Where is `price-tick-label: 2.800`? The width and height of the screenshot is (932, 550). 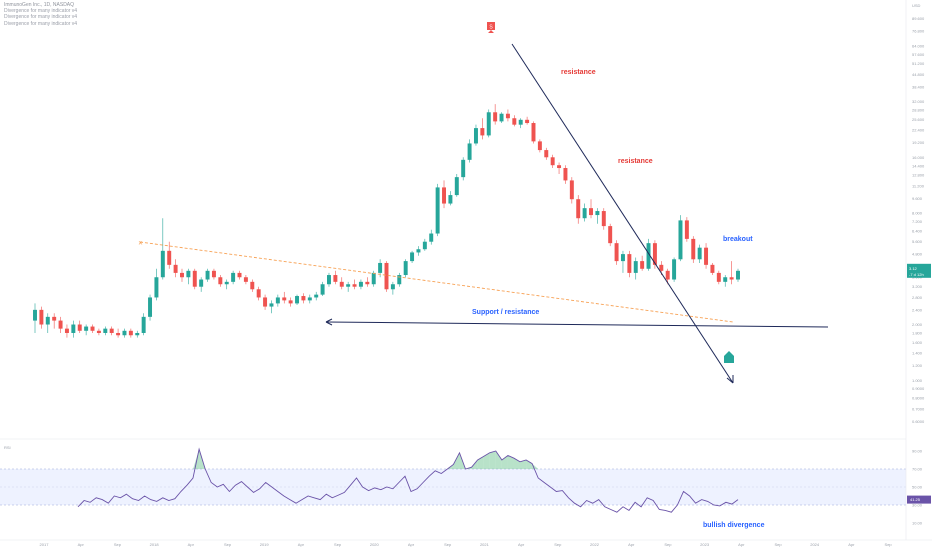
price-tick-label: 2.800 is located at coordinates (917, 297).